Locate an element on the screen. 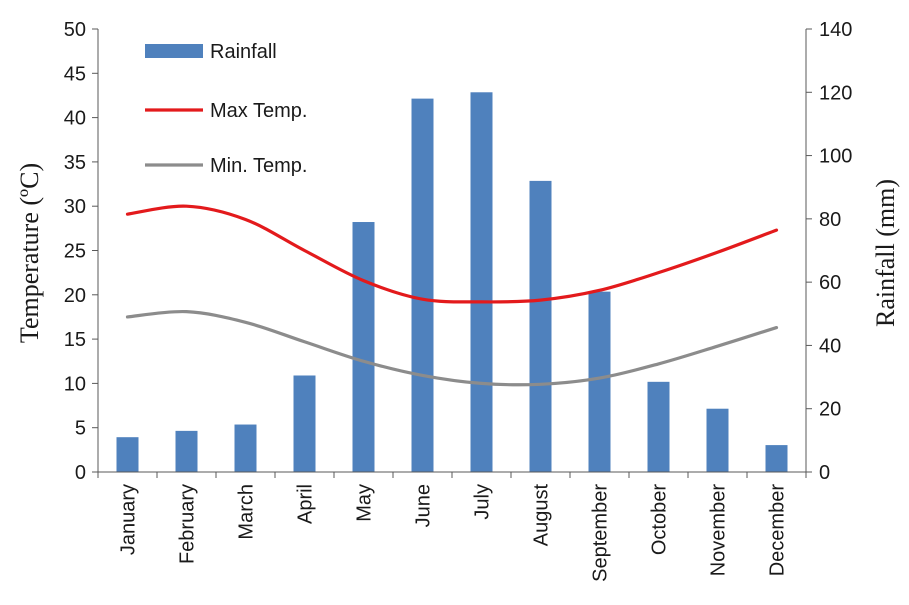 This screenshot has width=909, height=605. legend: Rainfall Max Temp. Min. Temp. is located at coordinates (226, 109).